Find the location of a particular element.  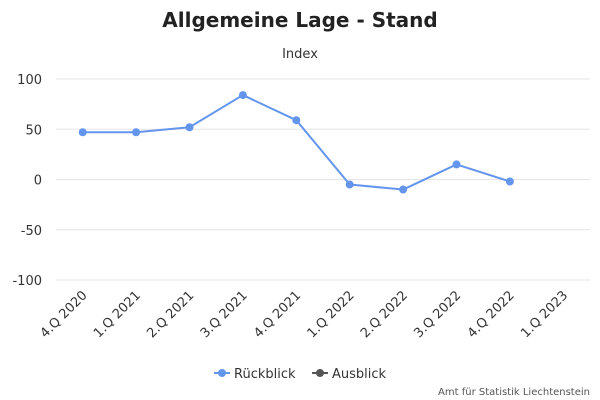

x-tick-label: 3.Q 2022 is located at coordinates (437, 314).